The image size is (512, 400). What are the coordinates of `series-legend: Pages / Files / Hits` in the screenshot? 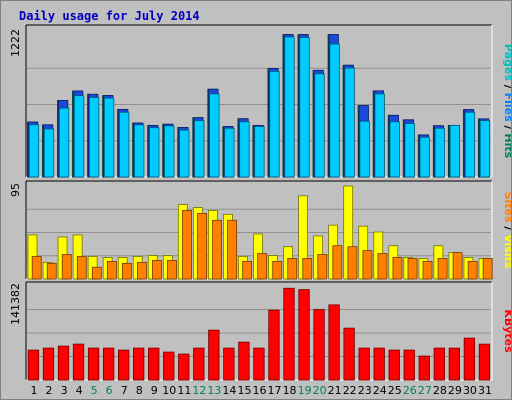 It's located at (506, 101).